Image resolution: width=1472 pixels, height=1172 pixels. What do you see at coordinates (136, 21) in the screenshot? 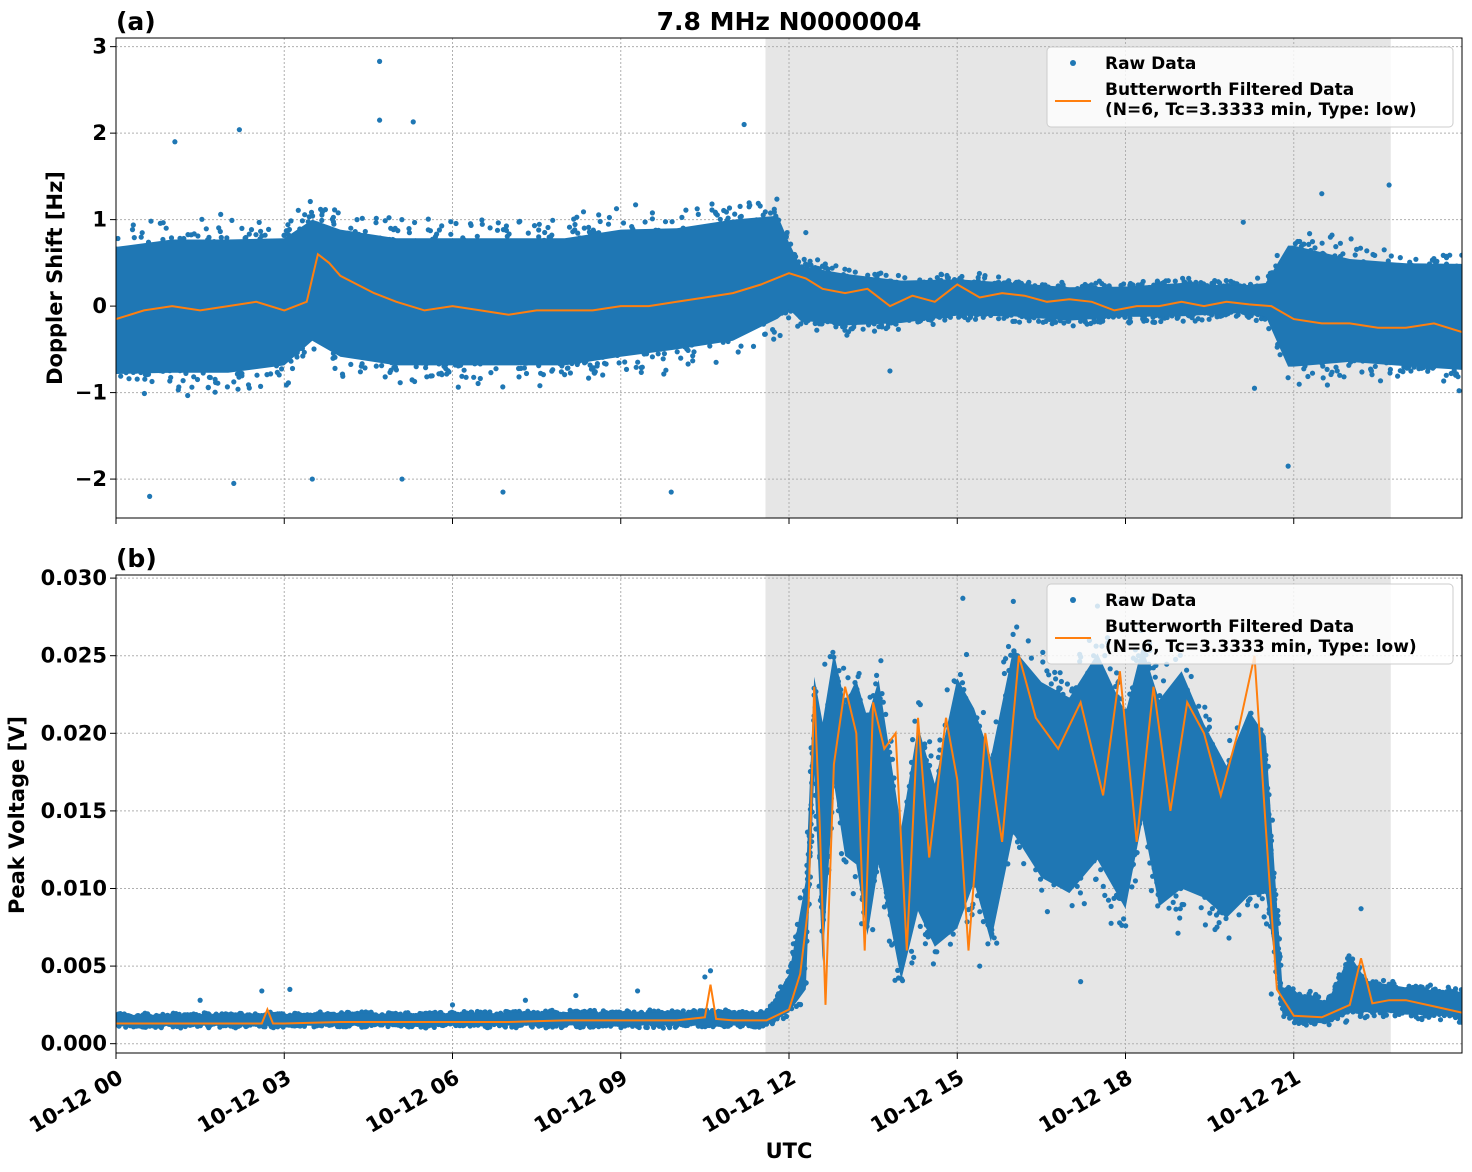
I see `panel-label-a: (a)` at bounding box center [136, 21].